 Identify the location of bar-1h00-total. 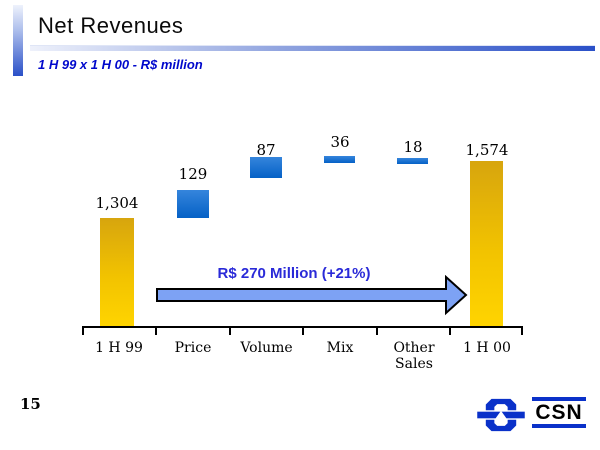
(486, 243).